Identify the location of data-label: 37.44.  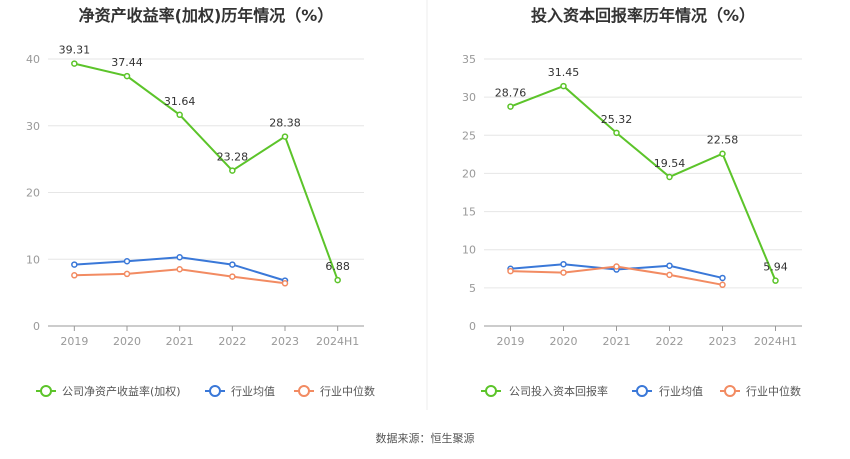
(127, 62).